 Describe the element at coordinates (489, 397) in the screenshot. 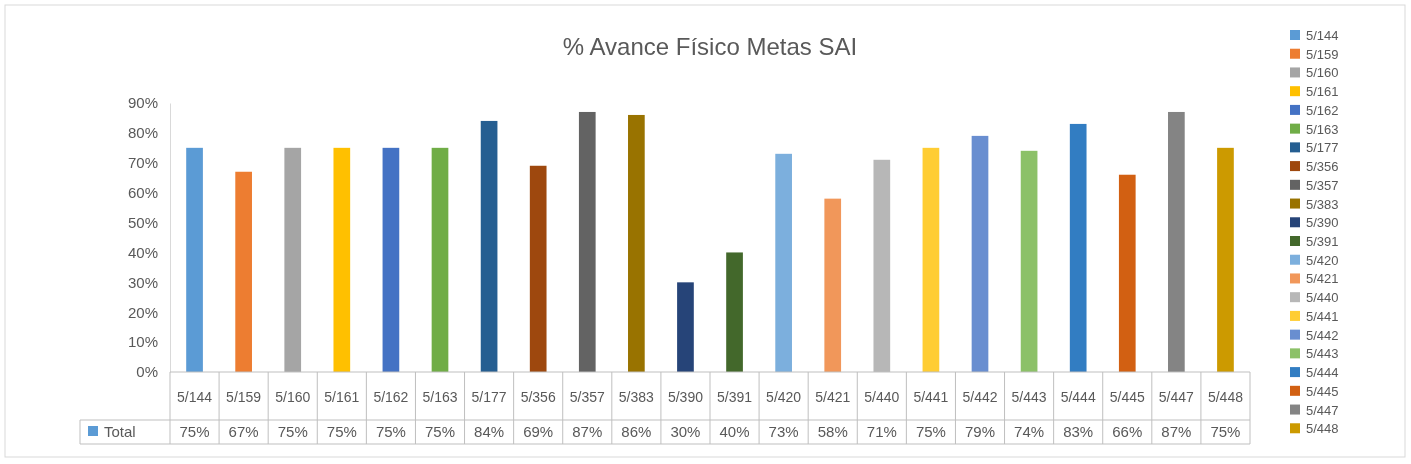

I see `x-tick-label: 5/177` at that location.